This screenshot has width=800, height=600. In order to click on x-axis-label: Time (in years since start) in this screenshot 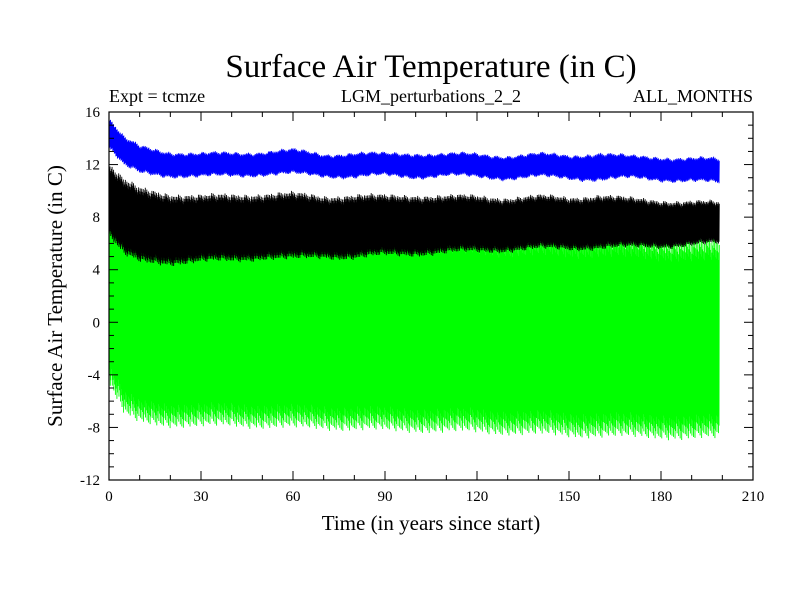, I will do `click(431, 523)`.